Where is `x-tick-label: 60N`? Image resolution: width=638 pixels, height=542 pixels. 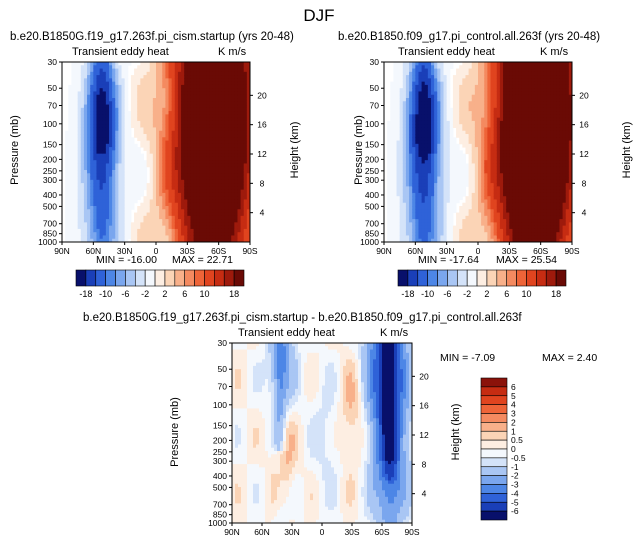
x-tick-label: 60N is located at coordinates (94, 251).